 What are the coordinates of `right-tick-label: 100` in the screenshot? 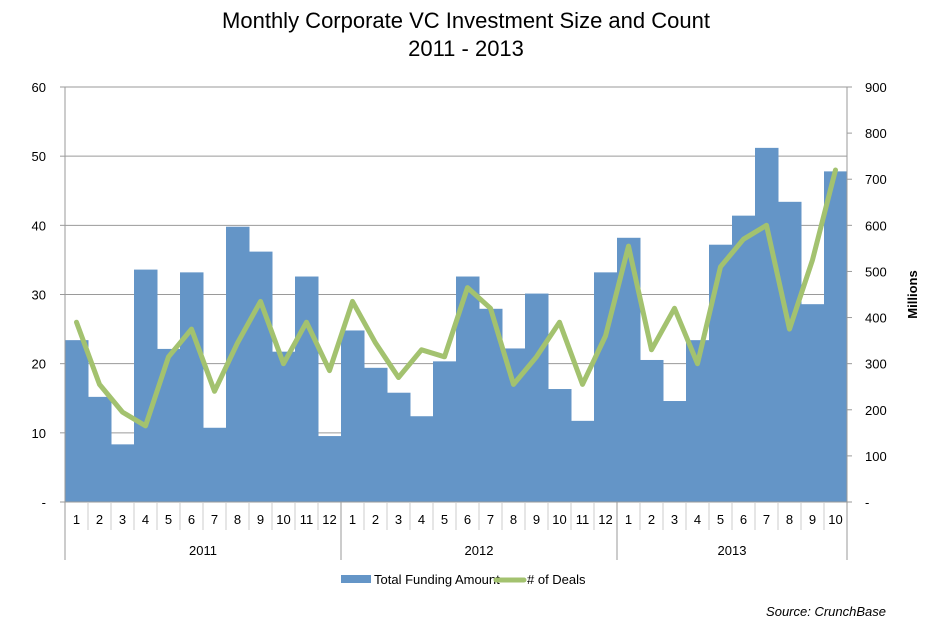 It's located at (876, 456).